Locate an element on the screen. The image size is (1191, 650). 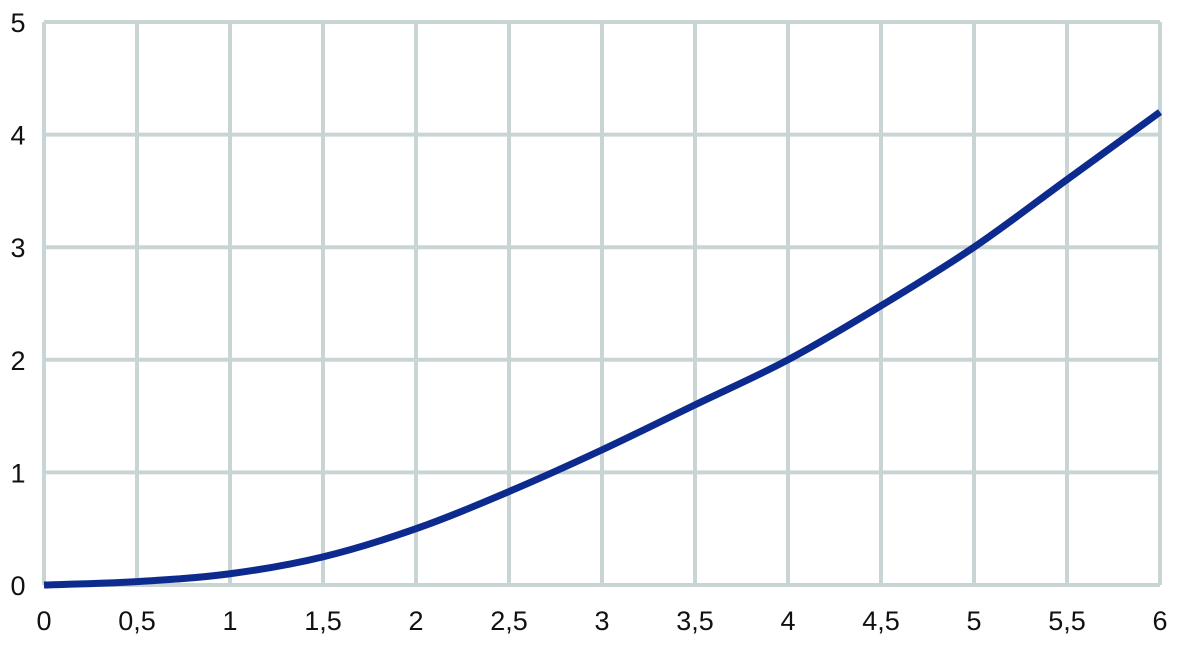
x-tick-label: 5,5 is located at coordinates (1067, 621).